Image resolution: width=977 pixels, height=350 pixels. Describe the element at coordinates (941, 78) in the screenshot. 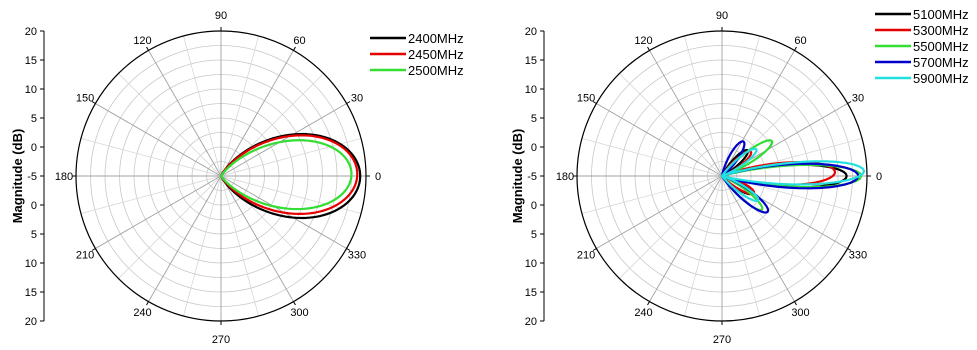

I see `legend-label: 5900MHz` at that location.